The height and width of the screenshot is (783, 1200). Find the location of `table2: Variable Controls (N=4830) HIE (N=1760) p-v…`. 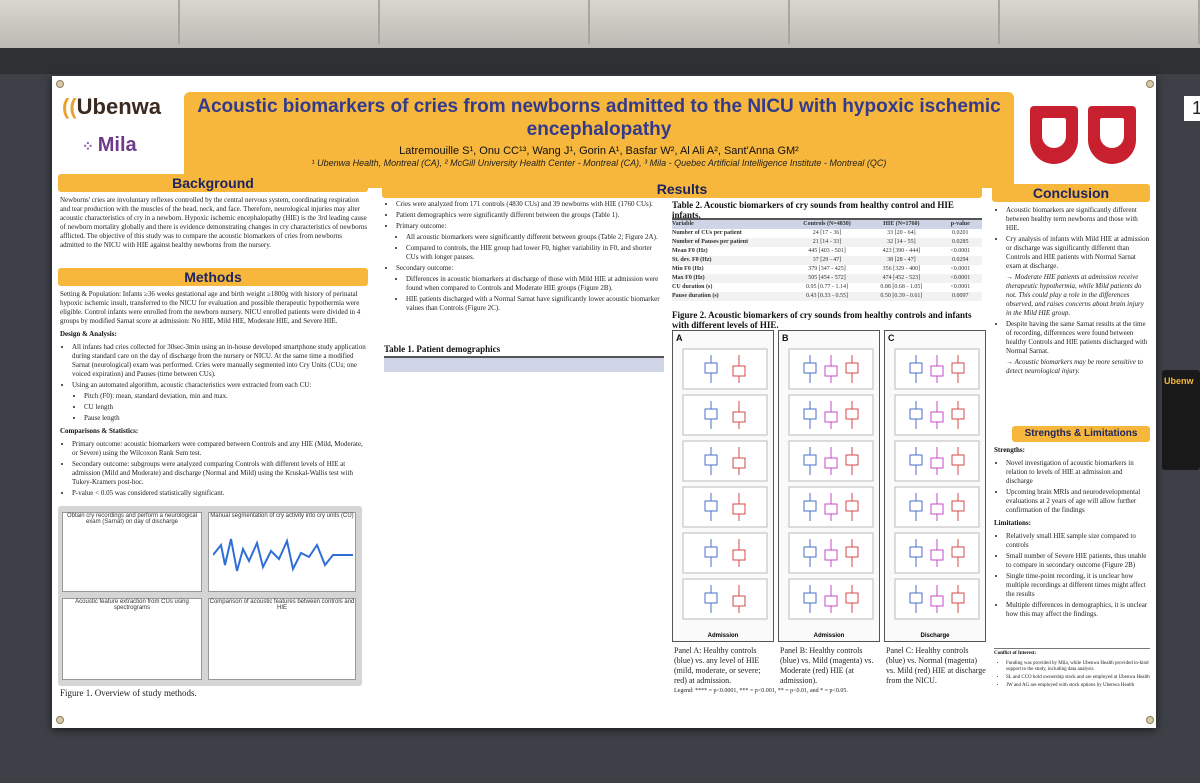

table2: Variable Controls (N=4830) HIE (N=1760) p-v… is located at coordinates (827, 262).